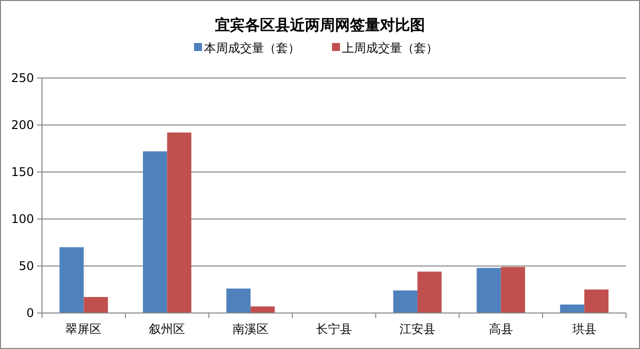  Describe the element at coordinates (320, 25) in the screenshot. I see `chart-title: 宜宾各区县近两周网签量对比图` at that location.